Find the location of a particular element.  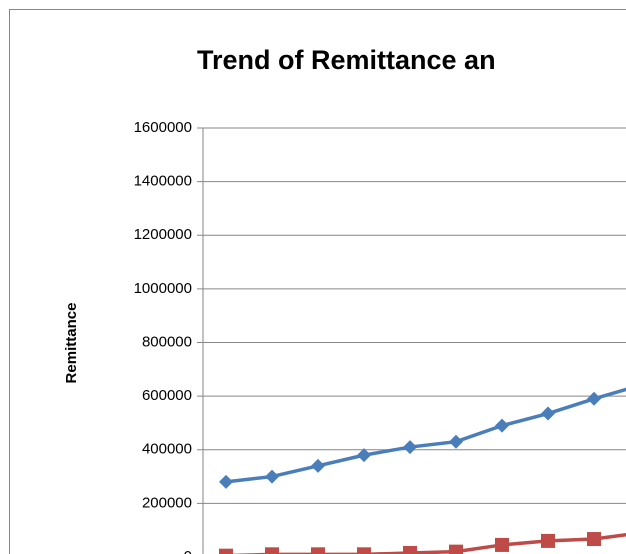

y-tick-label: 800000 is located at coordinates (167, 341).